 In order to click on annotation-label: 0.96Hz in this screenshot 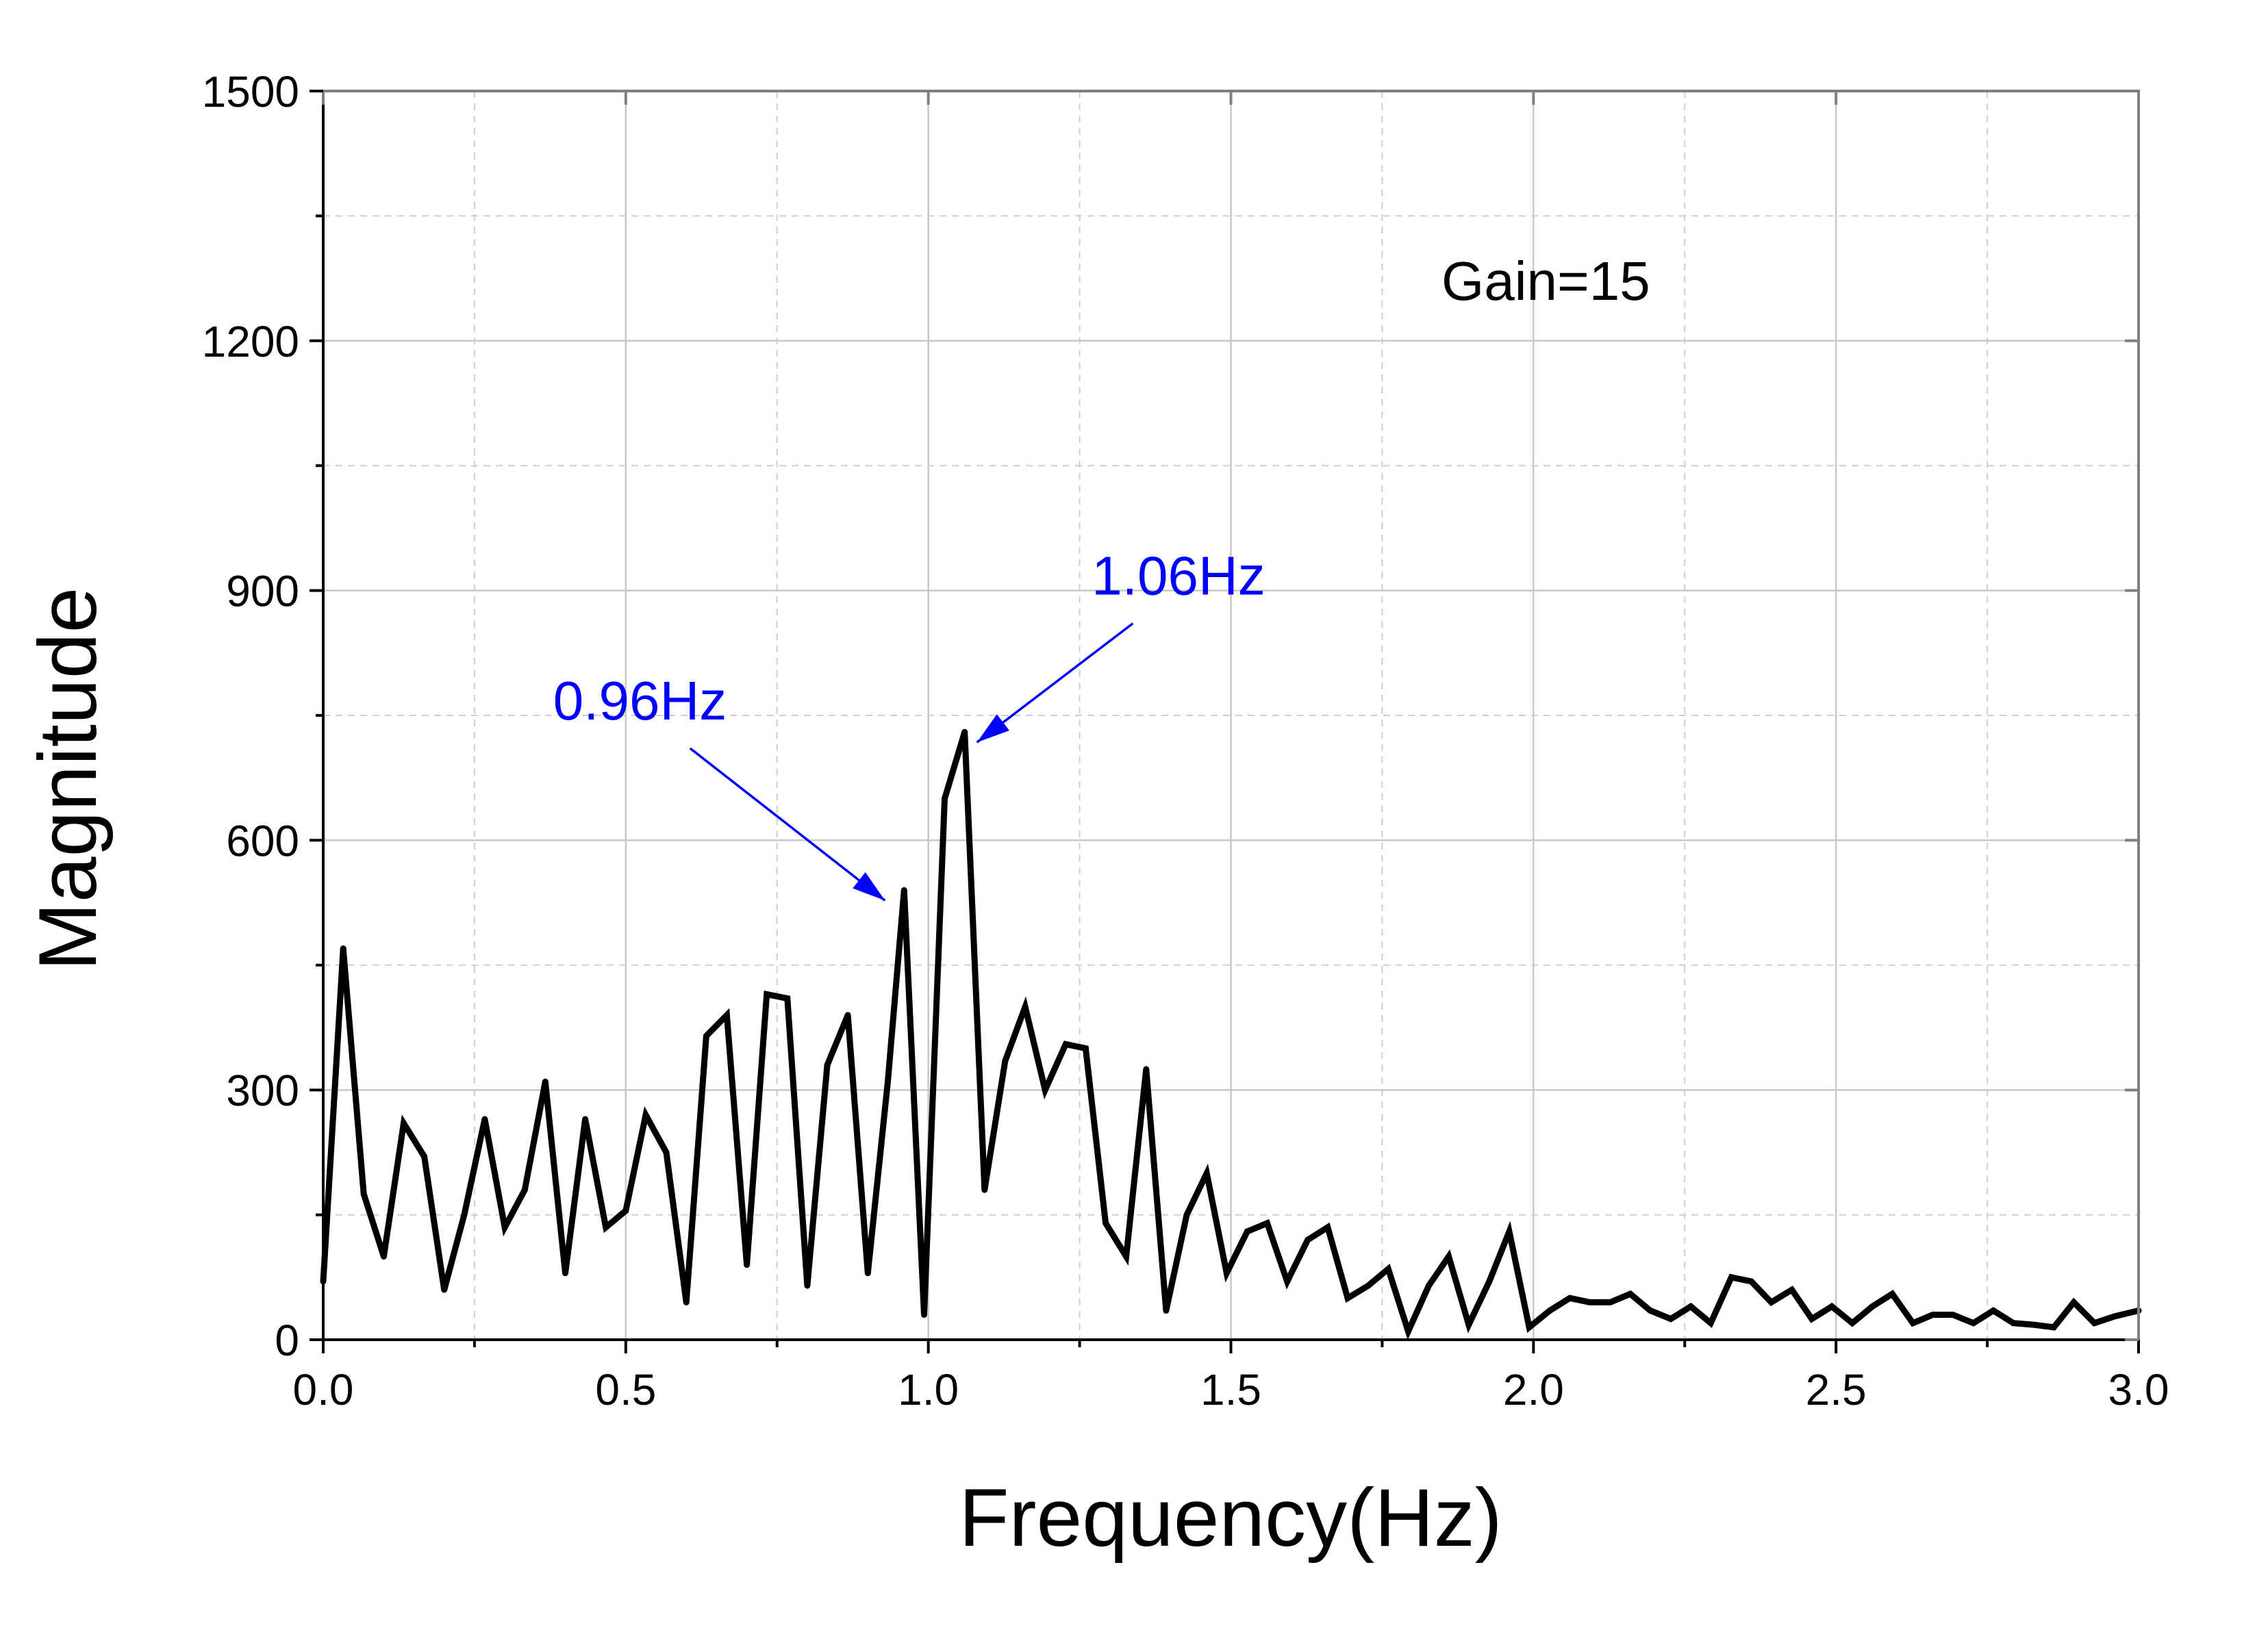, I will do `click(640, 700)`.